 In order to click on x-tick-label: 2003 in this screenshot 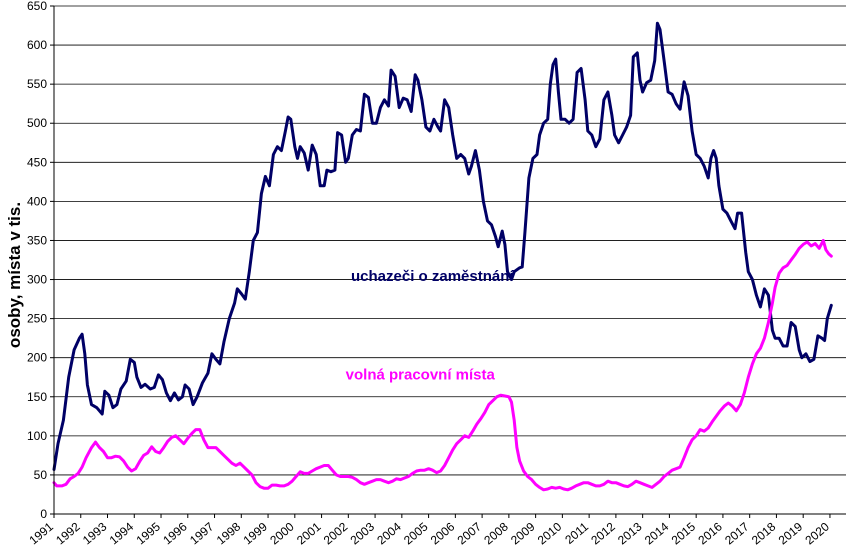, I will do `click(363, 533)`.